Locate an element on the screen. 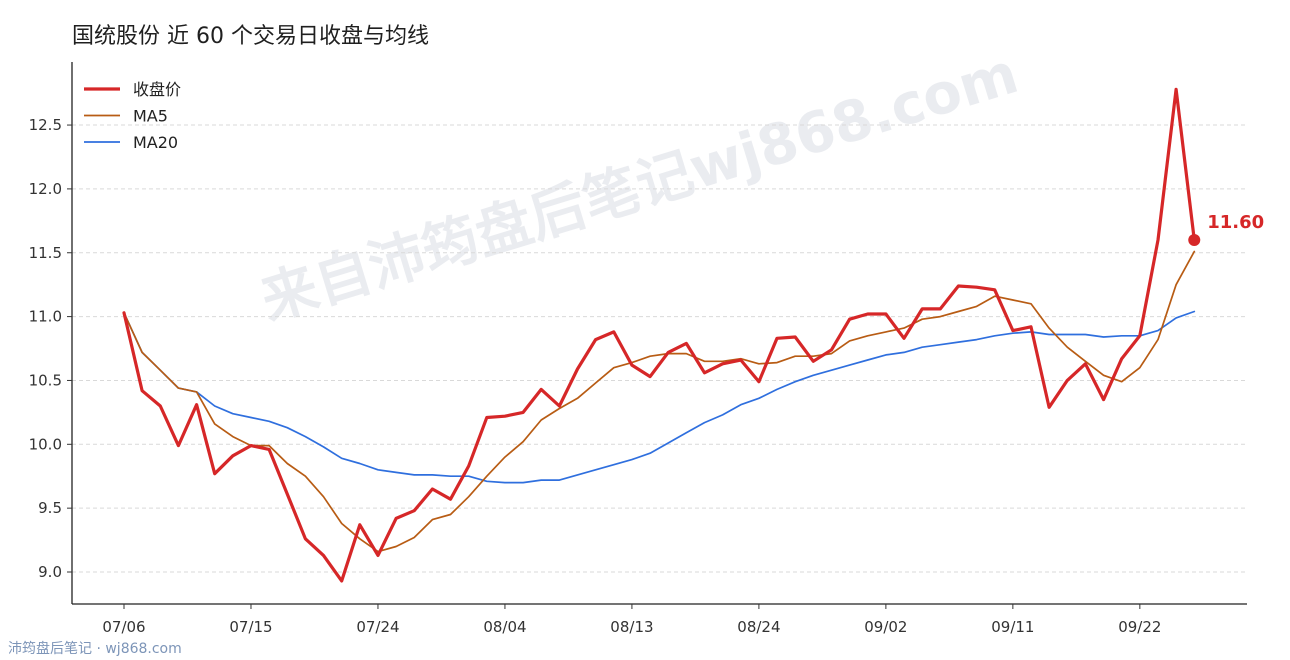 The image size is (1290, 660). y-tick-label: 11.5 is located at coordinates (45, 253).